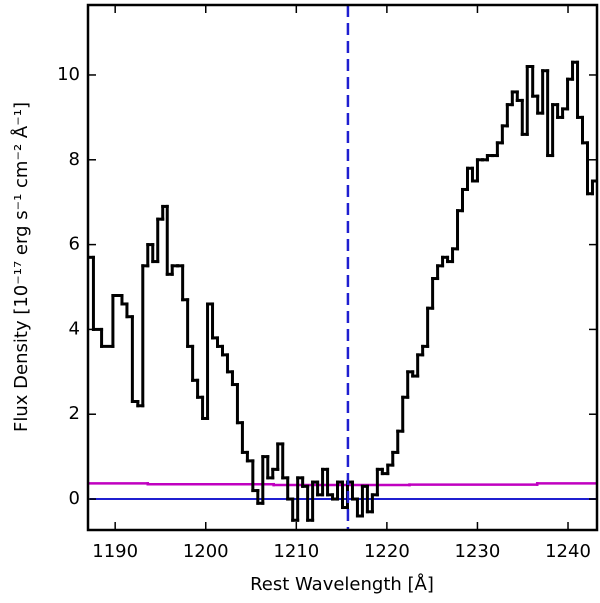 The height and width of the screenshot is (603, 600). I want to click on y-tick-label: 8, so click(74, 159).